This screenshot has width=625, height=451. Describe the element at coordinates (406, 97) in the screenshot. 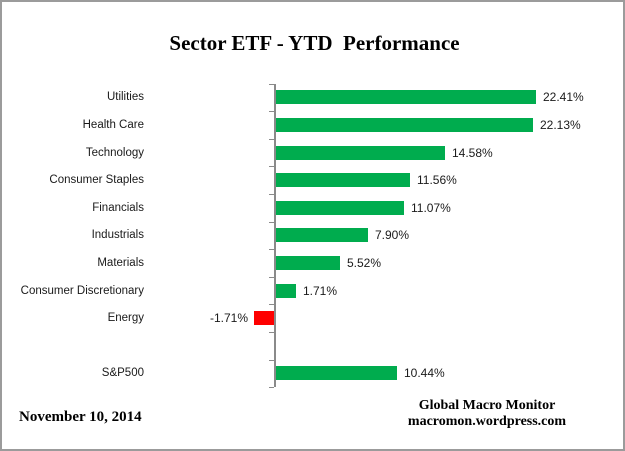

I see `bar-utilities` at that location.